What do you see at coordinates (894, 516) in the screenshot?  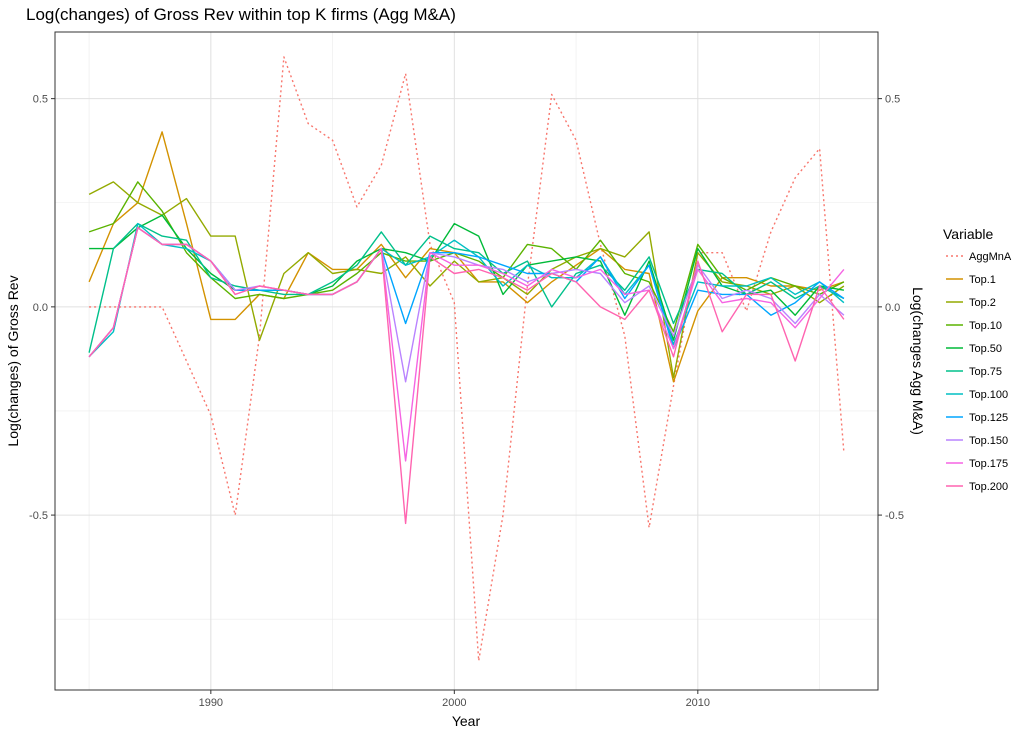 I see `y2-tick-label: -0.5` at bounding box center [894, 516].